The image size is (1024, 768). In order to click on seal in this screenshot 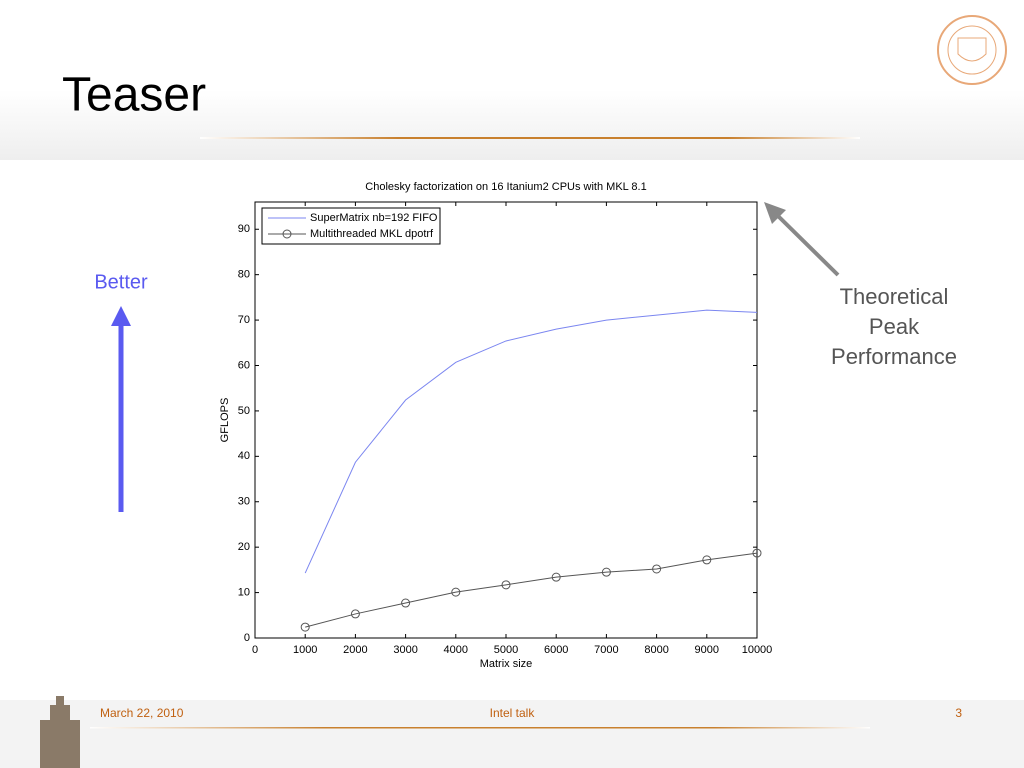, I will do `click(972, 50)`.